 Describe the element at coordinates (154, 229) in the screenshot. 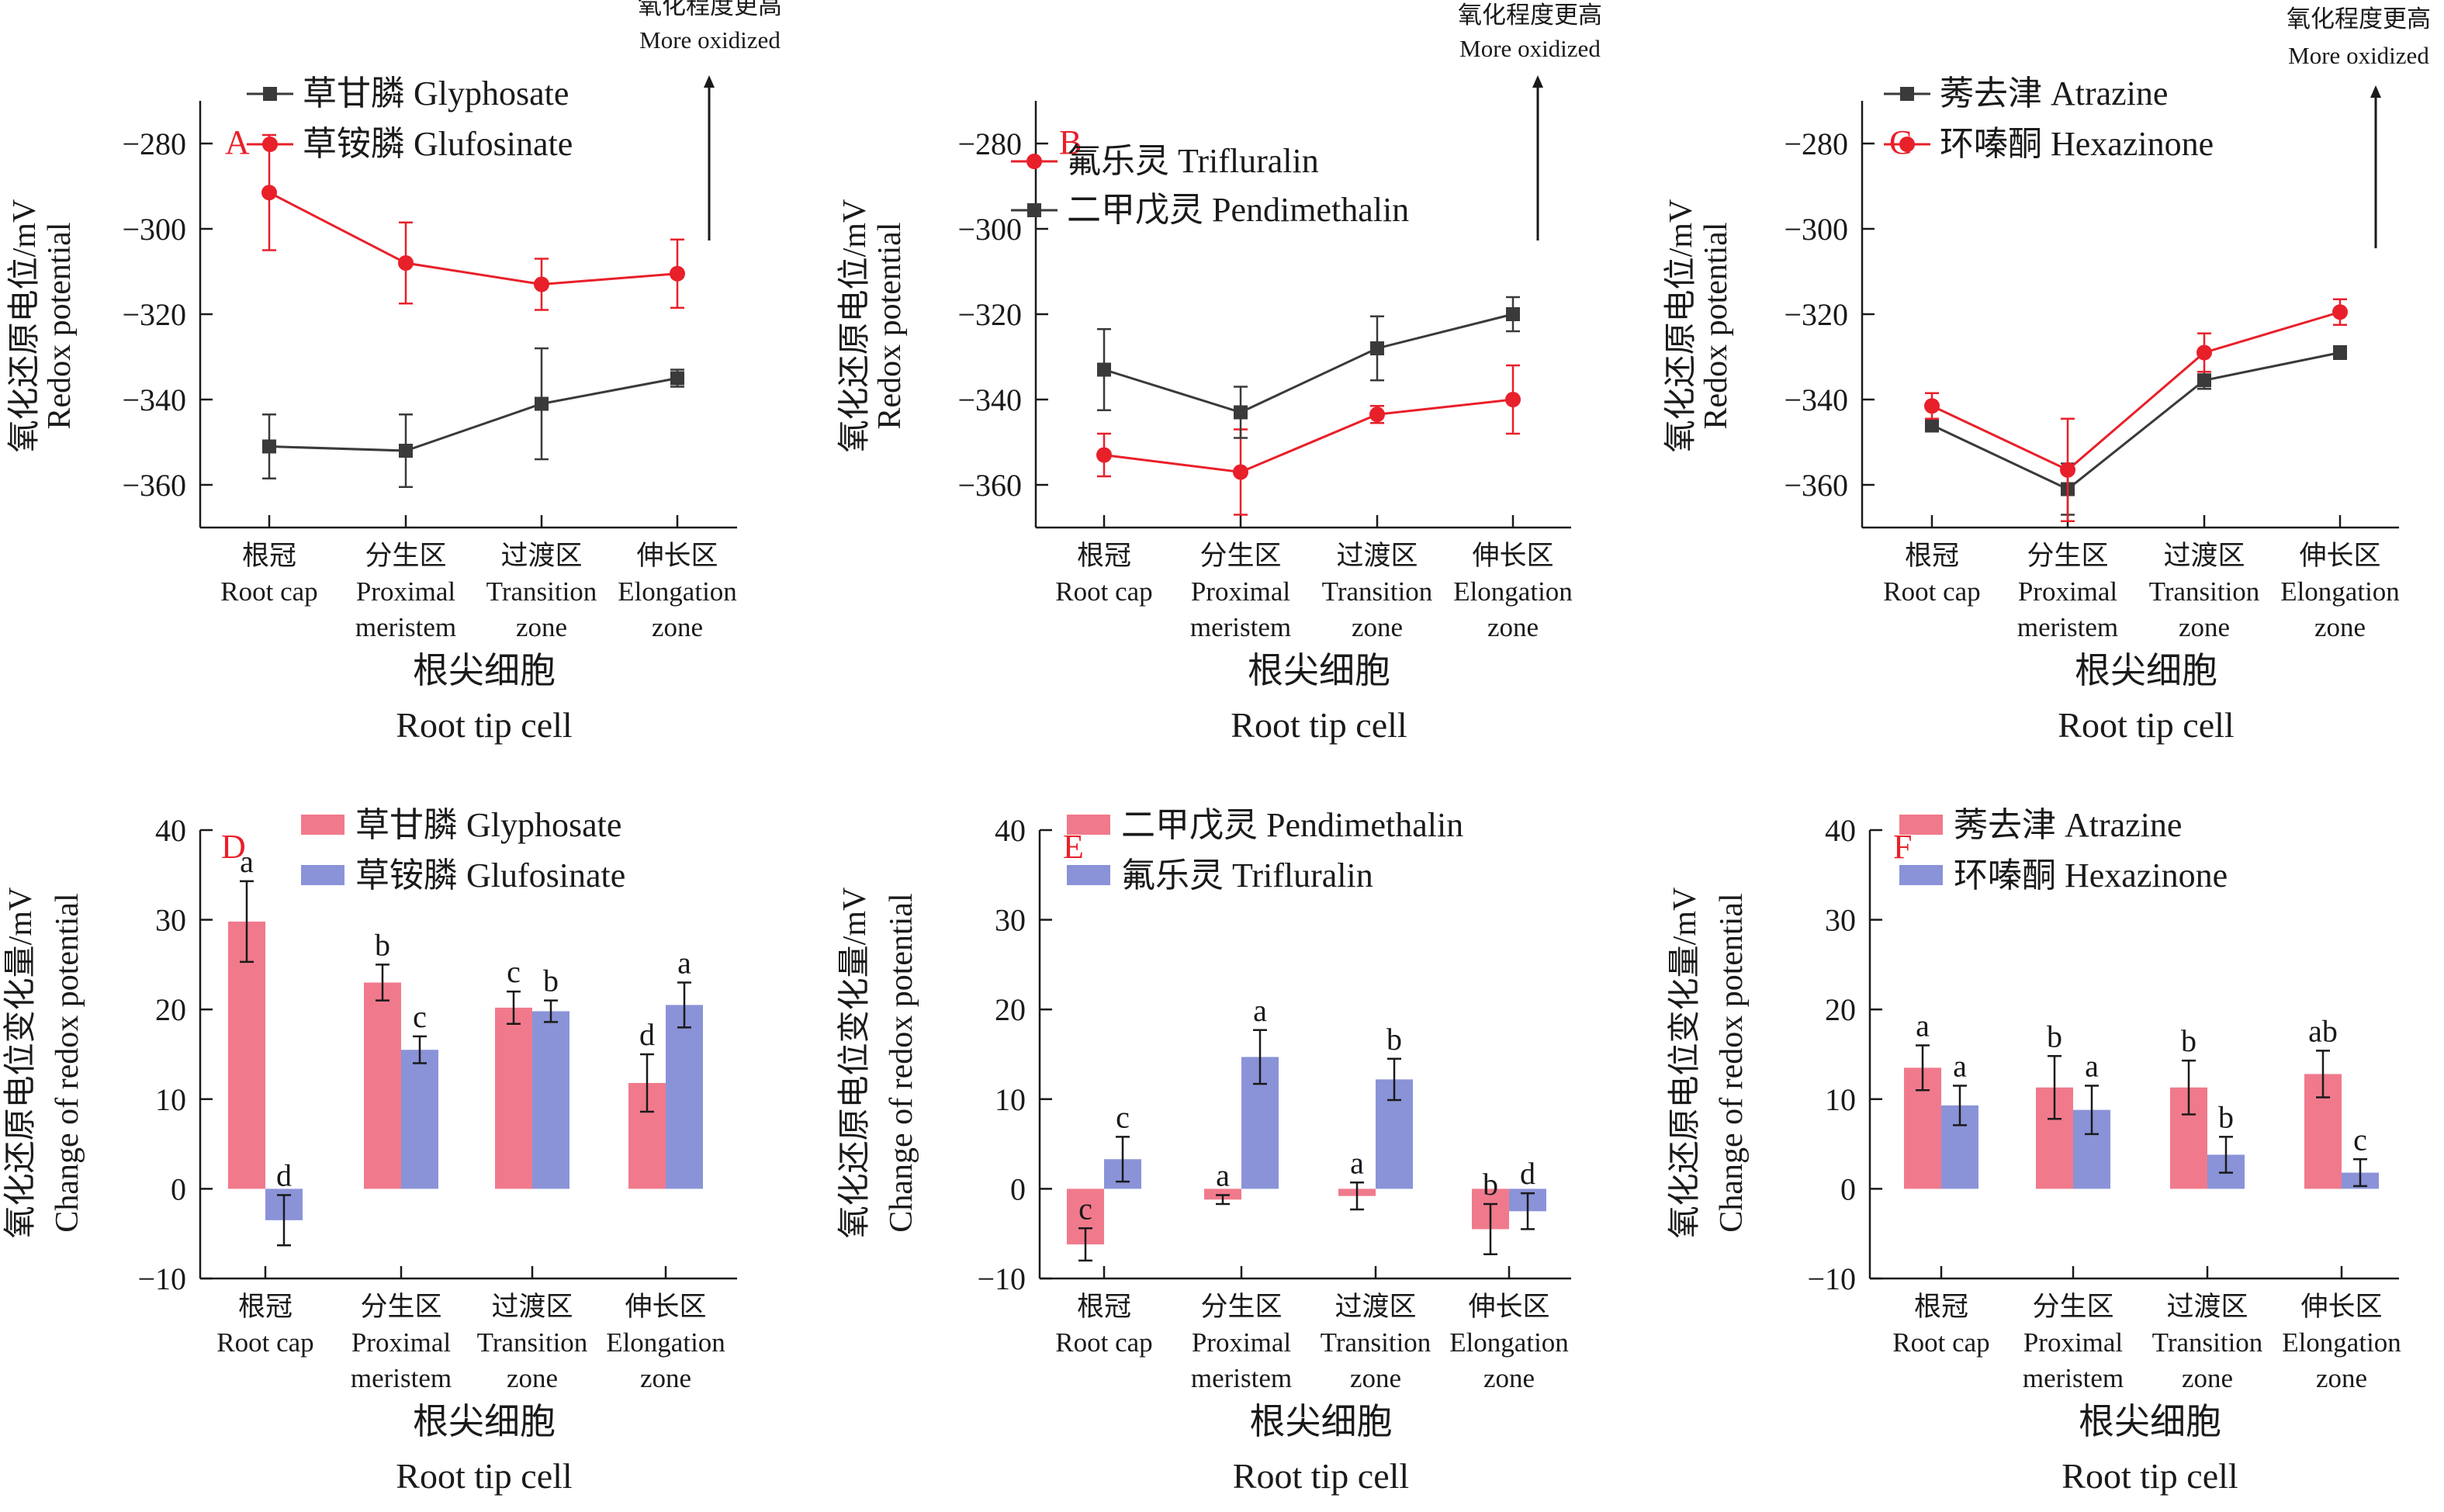

I see `panel-a-y-tick-label: −300` at that location.